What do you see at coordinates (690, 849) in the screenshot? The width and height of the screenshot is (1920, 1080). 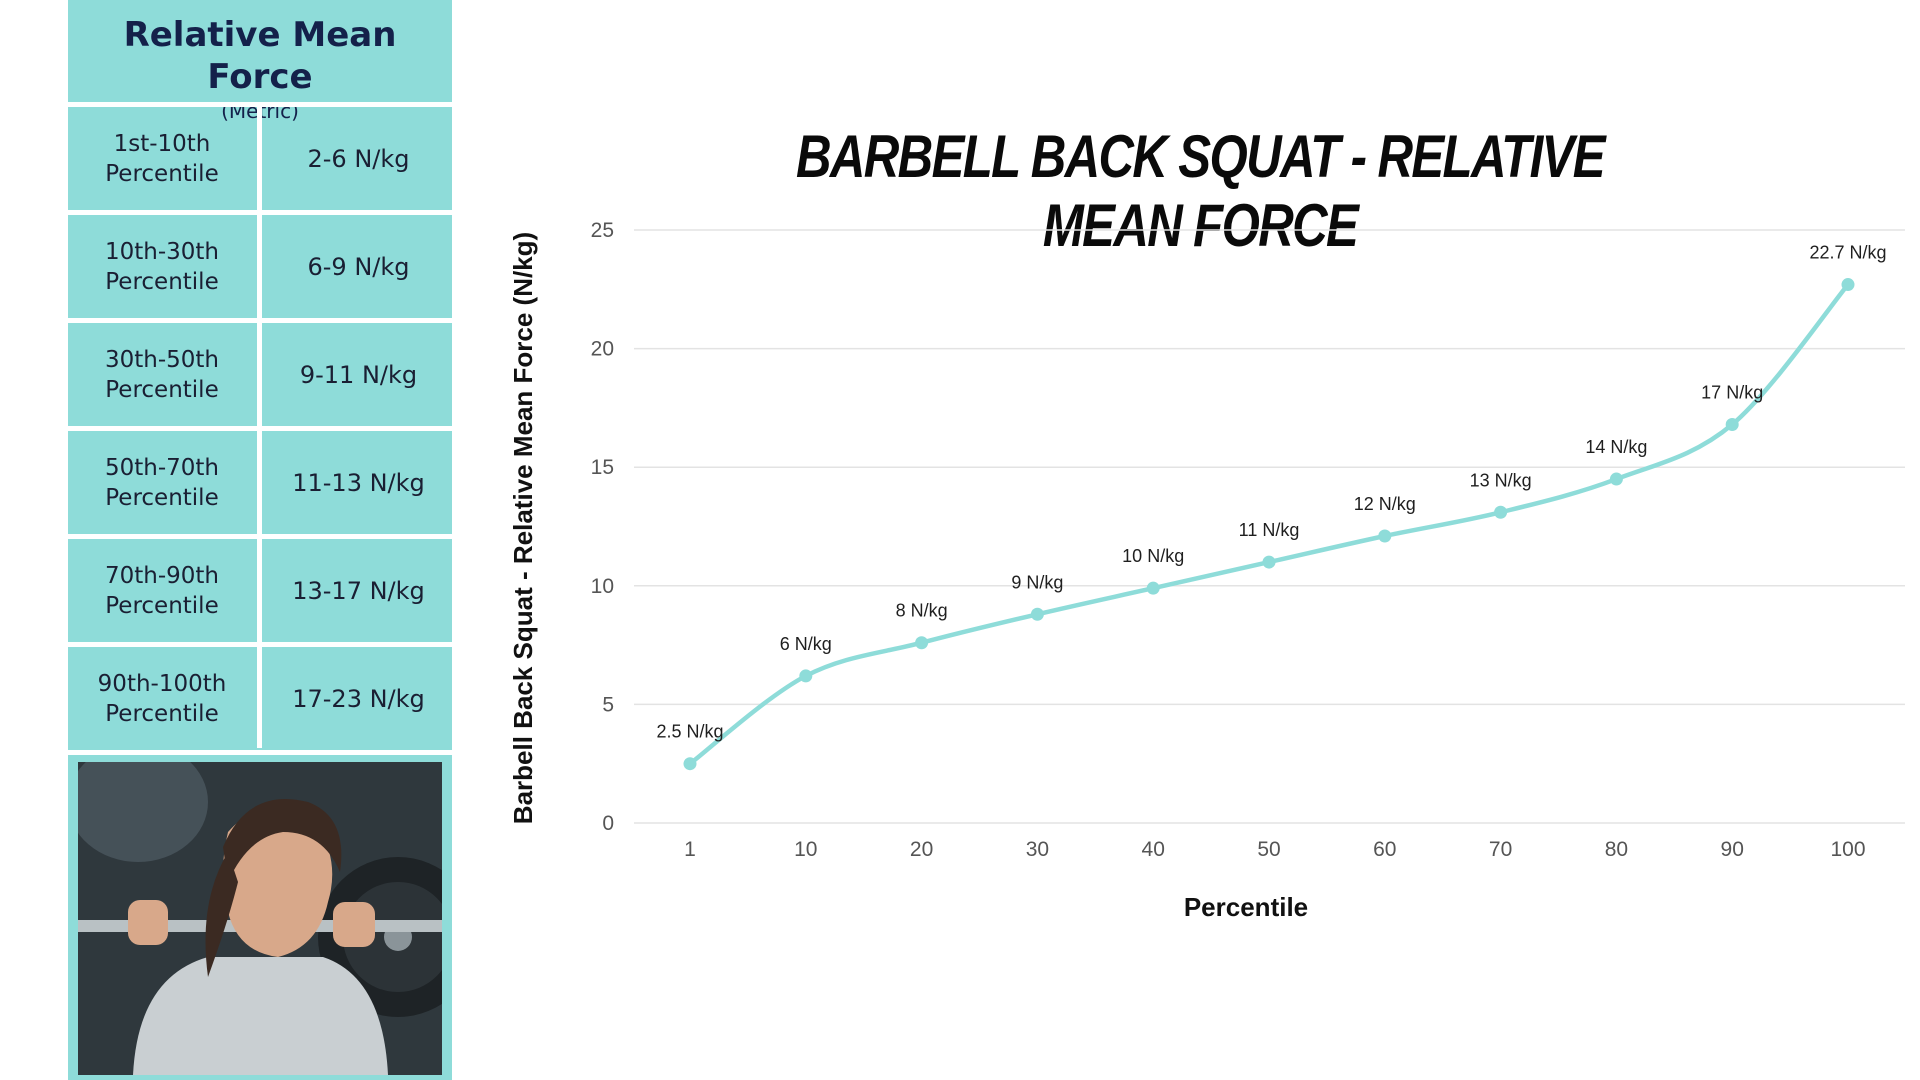 I see `x-tick-label: 1` at bounding box center [690, 849].